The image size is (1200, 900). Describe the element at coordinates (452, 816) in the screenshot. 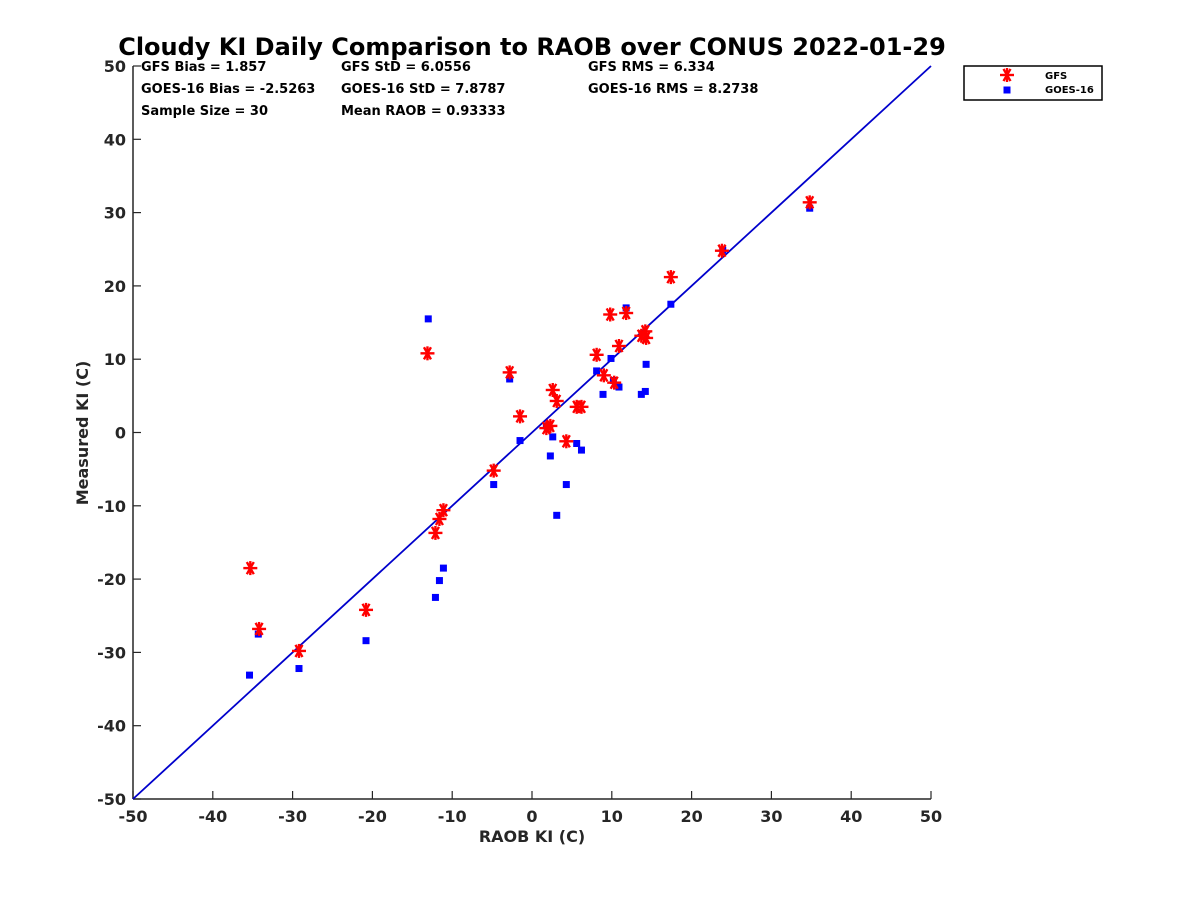

I see `x-tick-label: -10` at that location.